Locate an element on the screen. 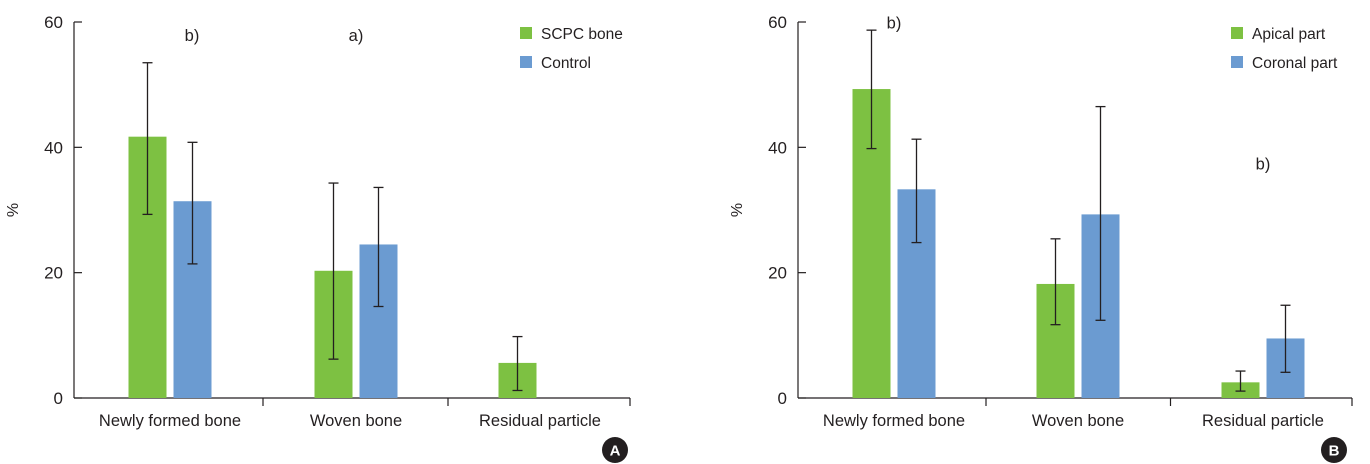 The width and height of the screenshot is (1370, 464). panel-label-badge: B is located at coordinates (1334, 450).